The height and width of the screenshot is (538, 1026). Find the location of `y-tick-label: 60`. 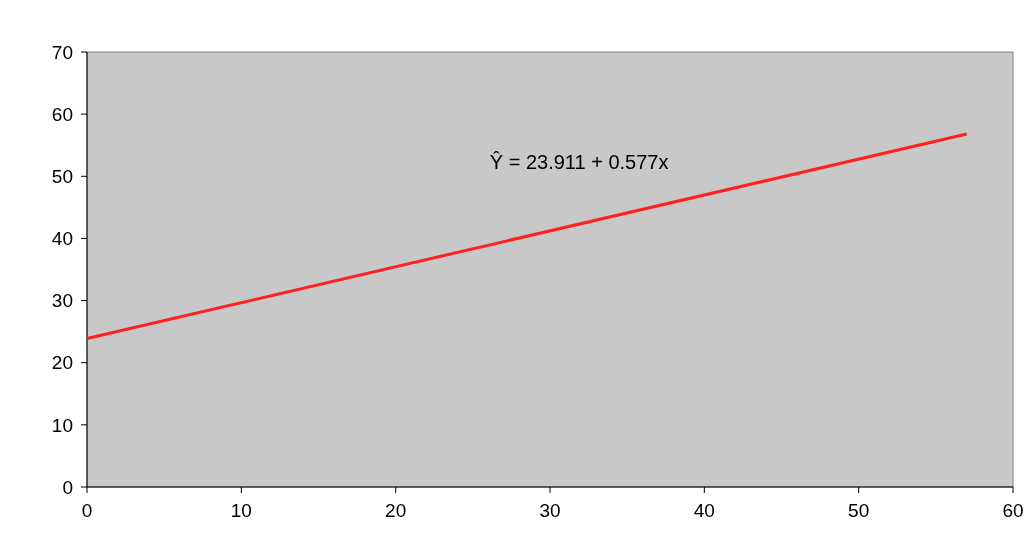

y-tick-label: 60 is located at coordinates (62, 114).